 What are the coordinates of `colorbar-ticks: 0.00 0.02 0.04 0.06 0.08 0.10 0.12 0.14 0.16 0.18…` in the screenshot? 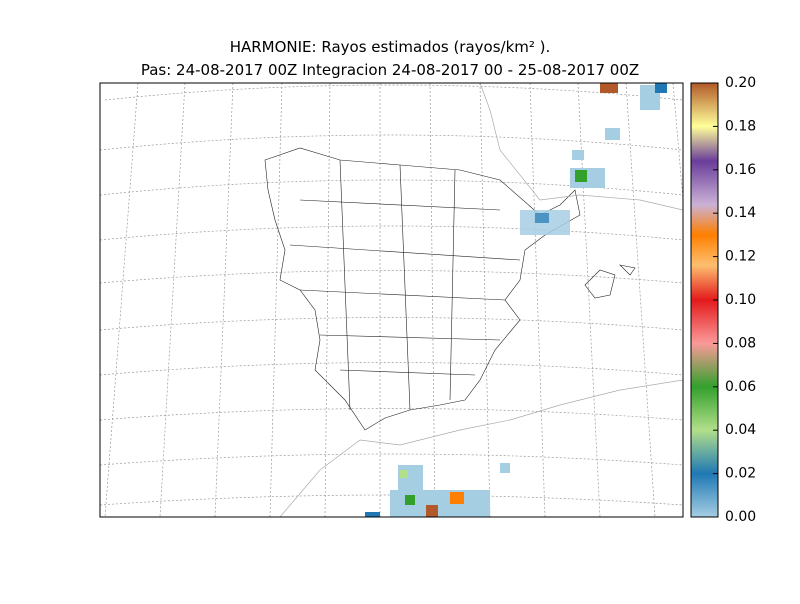 It's located at (734, 300).